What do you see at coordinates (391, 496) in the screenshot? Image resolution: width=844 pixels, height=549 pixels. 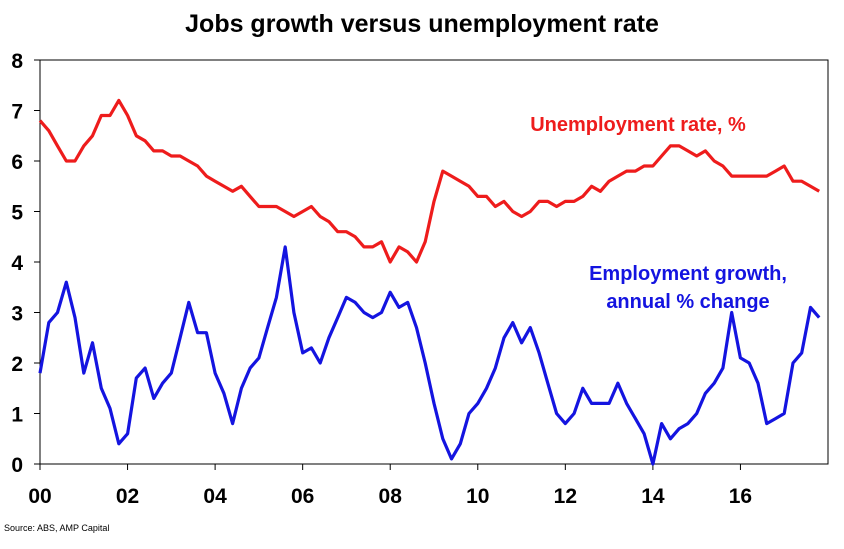 I see `x-tick-label: 08` at bounding box center [391, 496].